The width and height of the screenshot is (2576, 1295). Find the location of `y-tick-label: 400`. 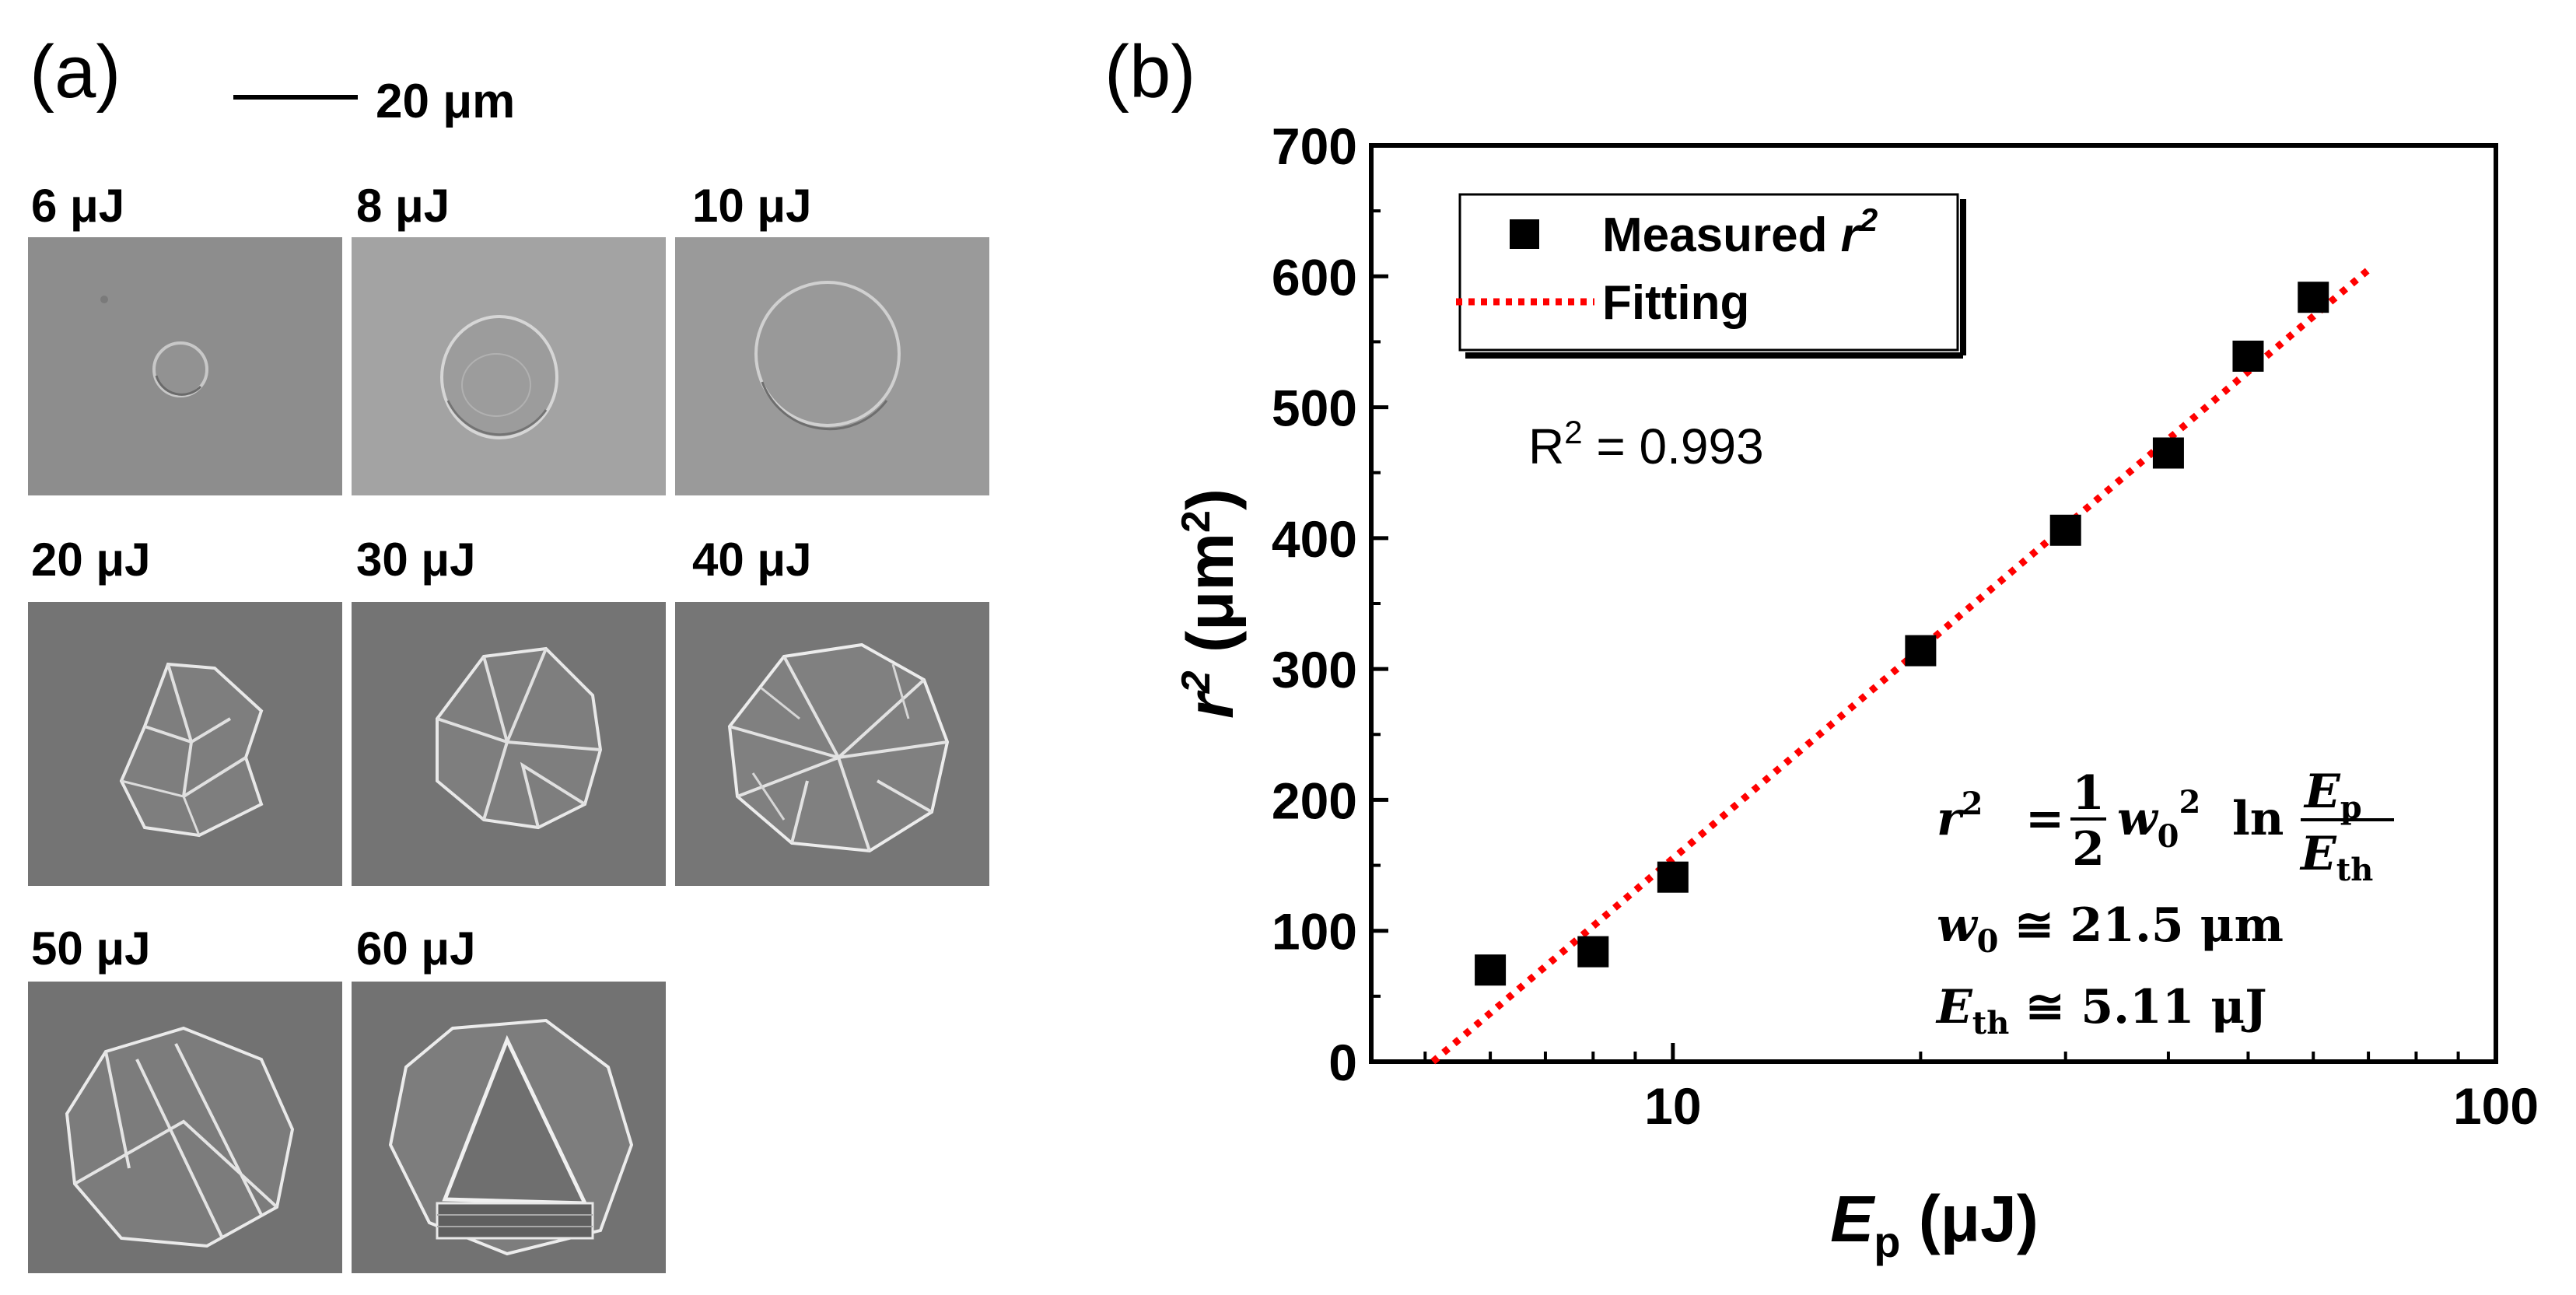

y-tick-label: 400 is located at coordinates (1314, 539).